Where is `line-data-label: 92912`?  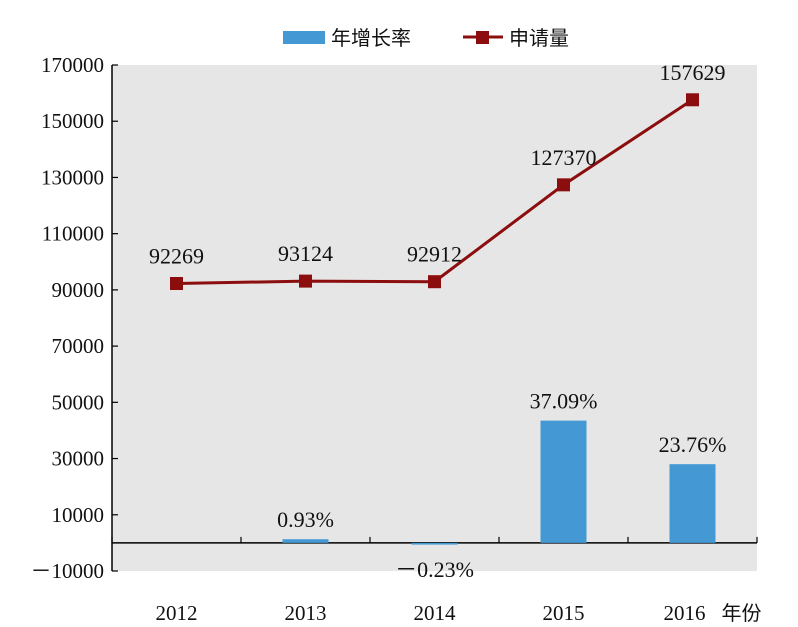
line-data-label: 92912 is located at coordinates (434, 254).